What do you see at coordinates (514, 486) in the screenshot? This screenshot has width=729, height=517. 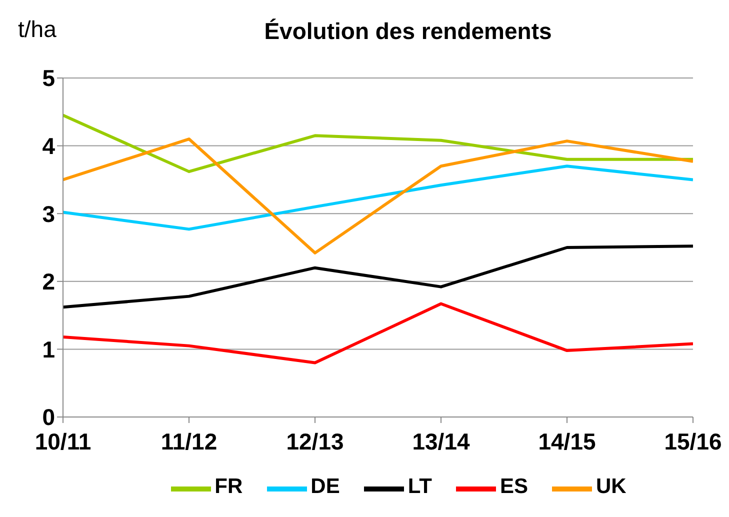 I see `legend-label: ES` at bounding box center [514, 486].